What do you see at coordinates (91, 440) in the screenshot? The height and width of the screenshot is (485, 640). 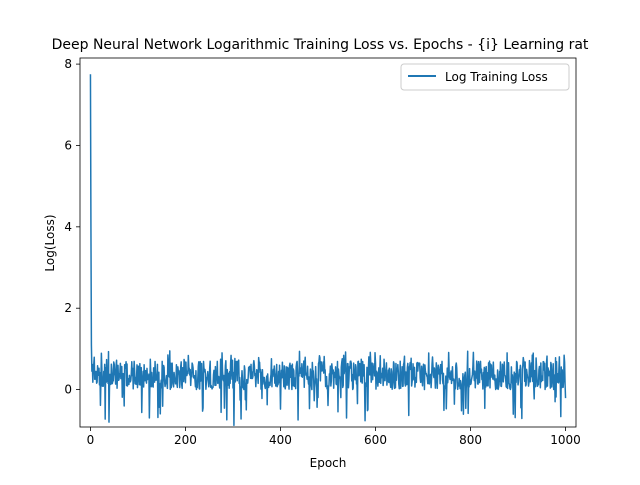 I see `x-tick-label: 0` at bounding box center [91, 440].